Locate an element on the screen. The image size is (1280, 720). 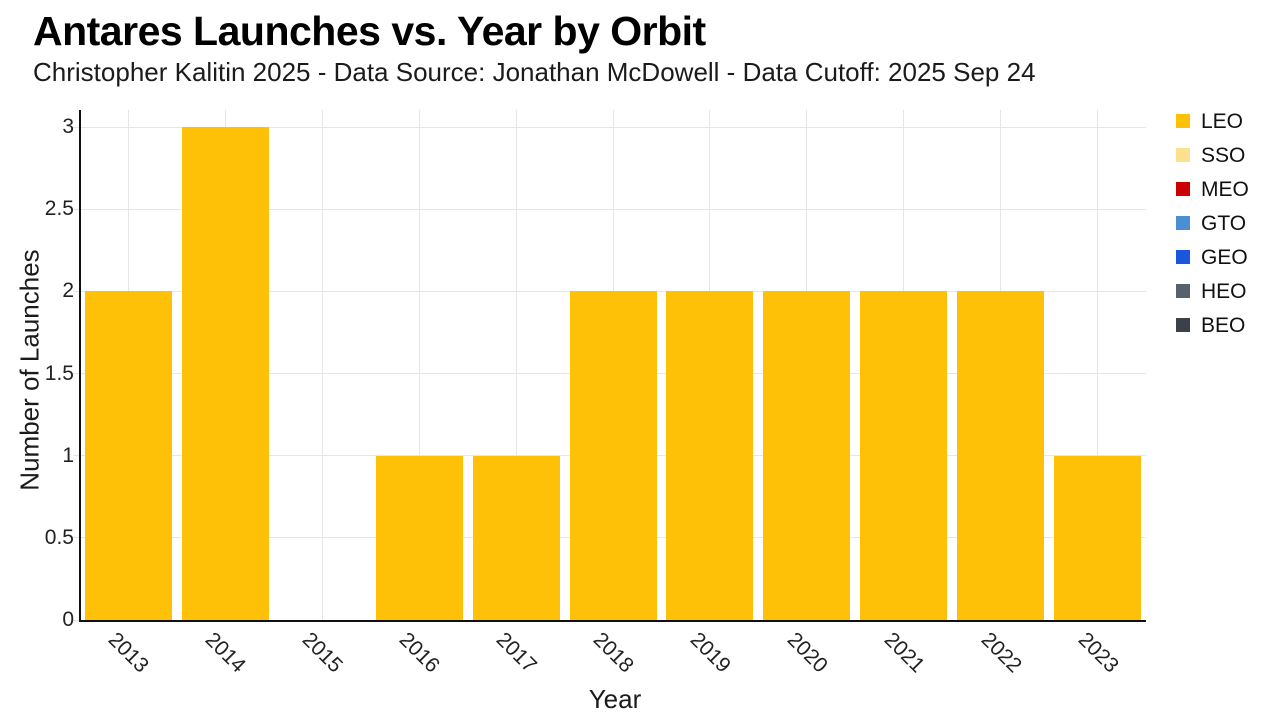
legend-label: HEO is located at coordinates (1224, 291).